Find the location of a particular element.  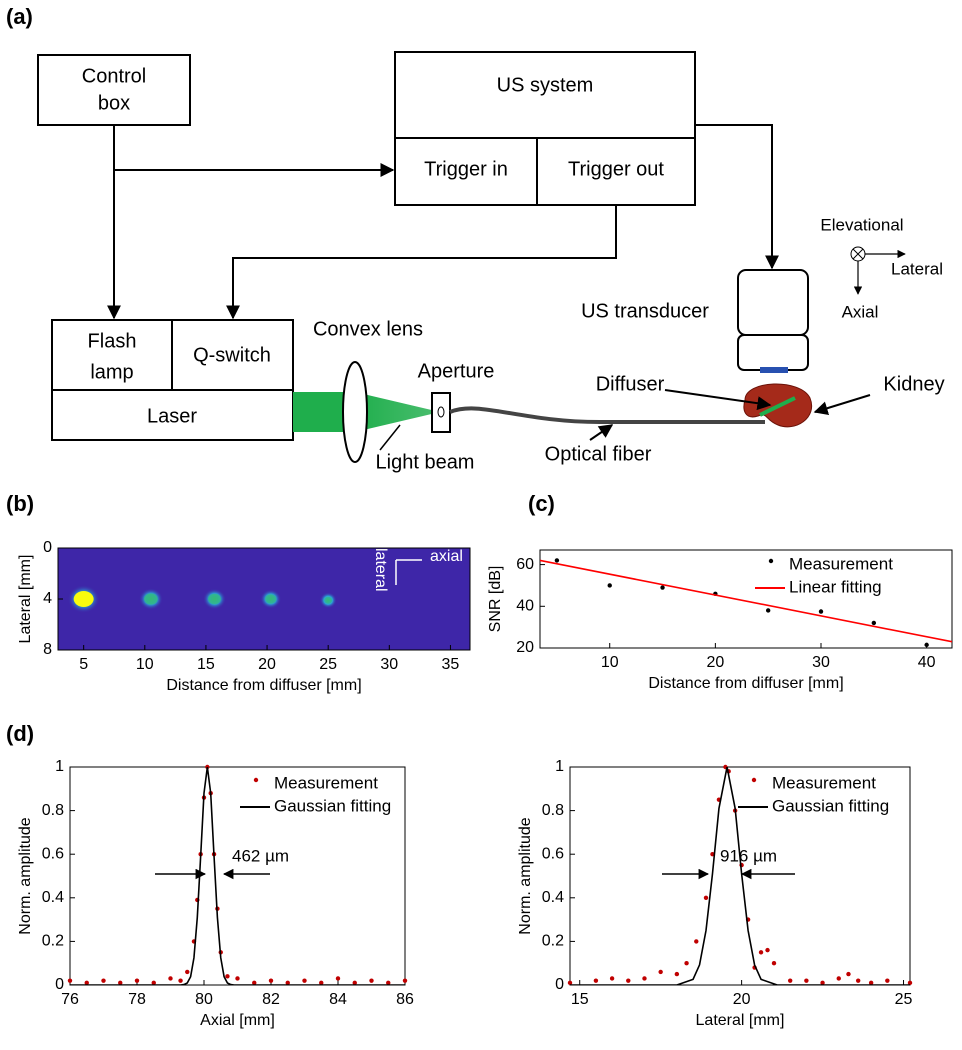

x-axis-title: Distance from diffuser [mm] is located at coordinates (263, 685).